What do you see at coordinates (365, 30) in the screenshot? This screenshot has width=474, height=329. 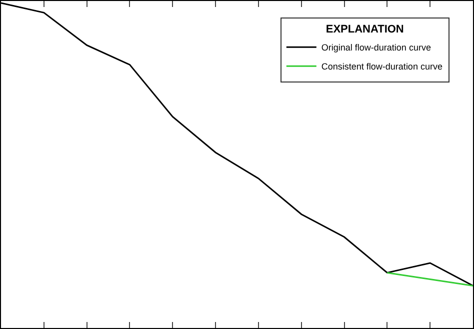 I see `legend-title: EXPLANATION` at bounding box center [365, 30].